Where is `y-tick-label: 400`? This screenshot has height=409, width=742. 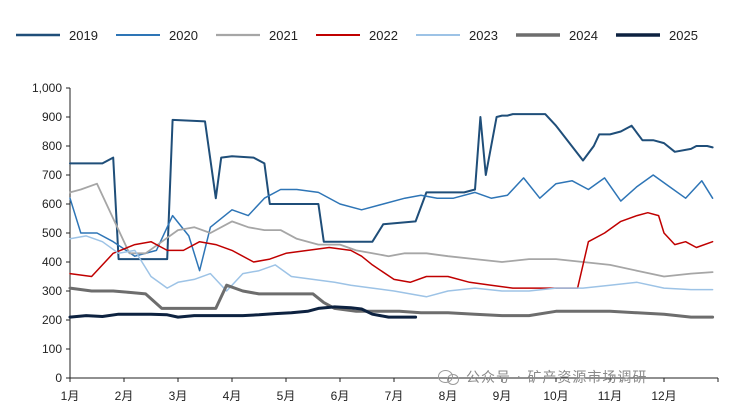
y-tick-label: 400 is located at coordinates (52, 262).